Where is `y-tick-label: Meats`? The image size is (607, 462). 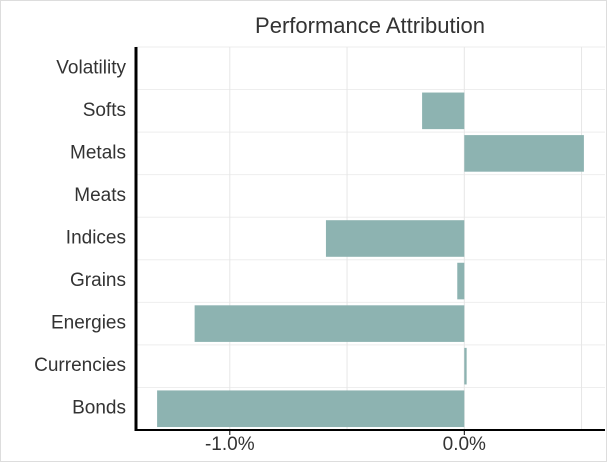 y-tick-label: Meats is located at coordinates (100, 195).